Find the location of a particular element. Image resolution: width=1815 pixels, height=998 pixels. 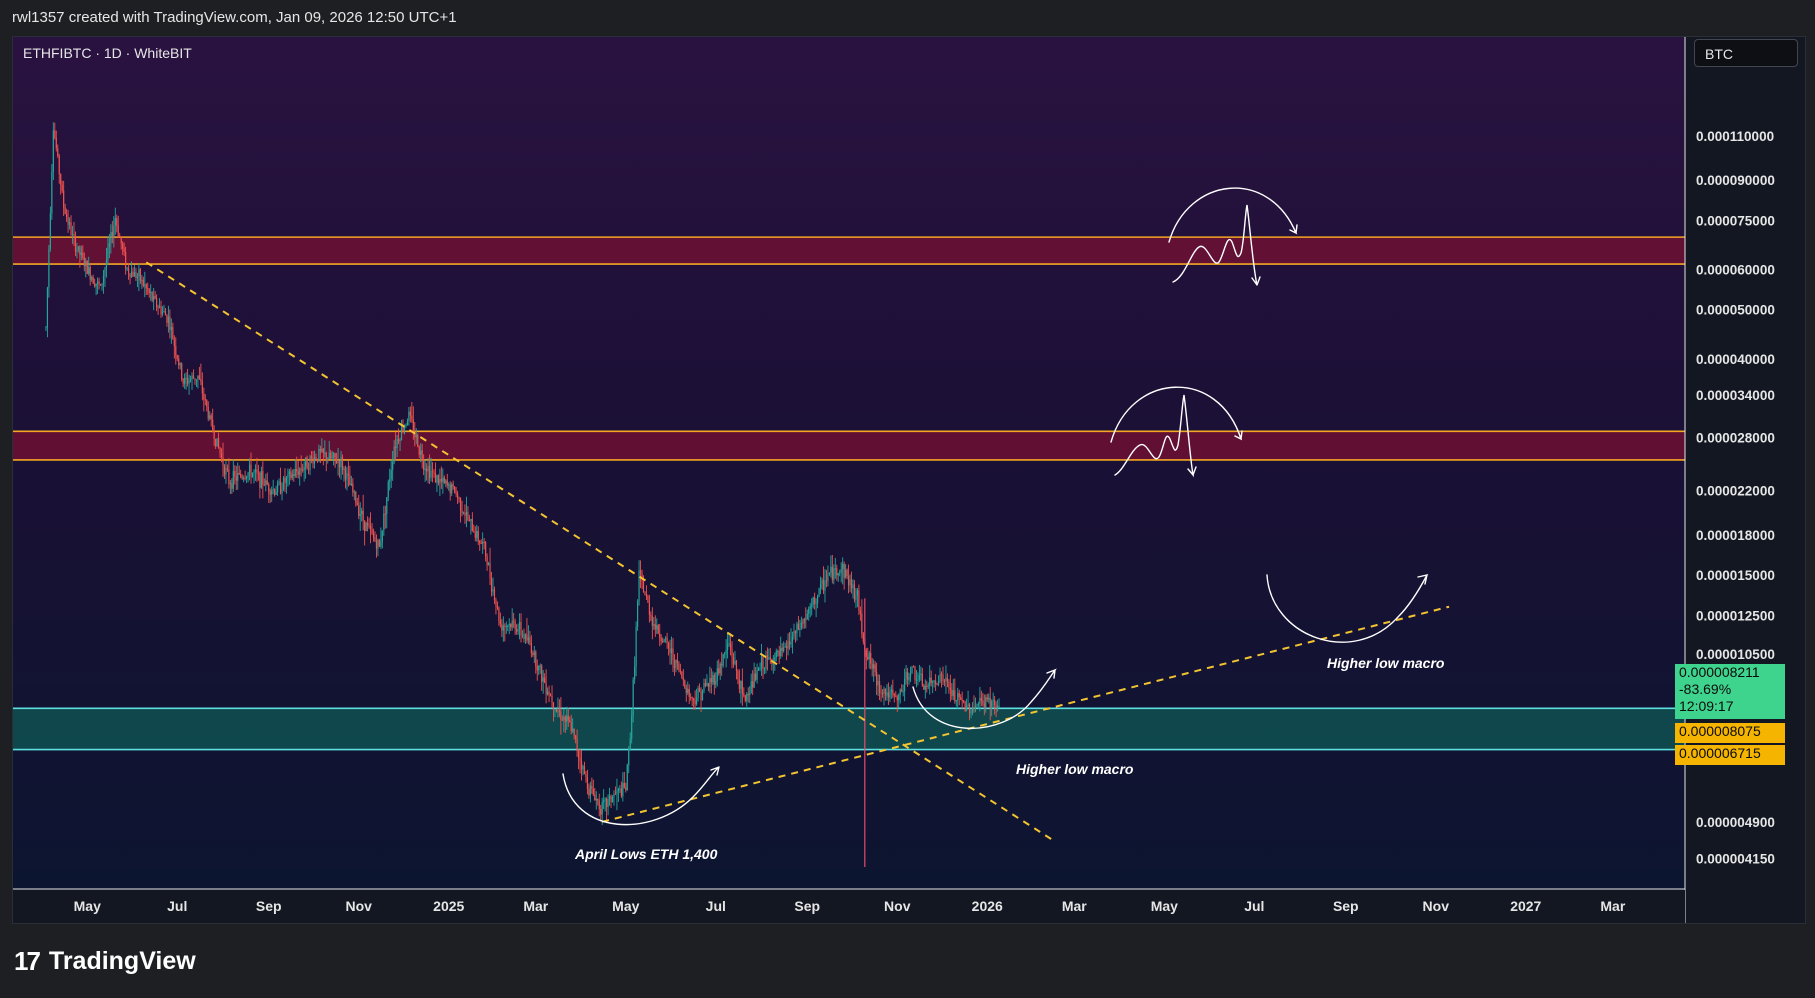

price-tick-label: 0.000110000 is located at coordinates (1735, 136).